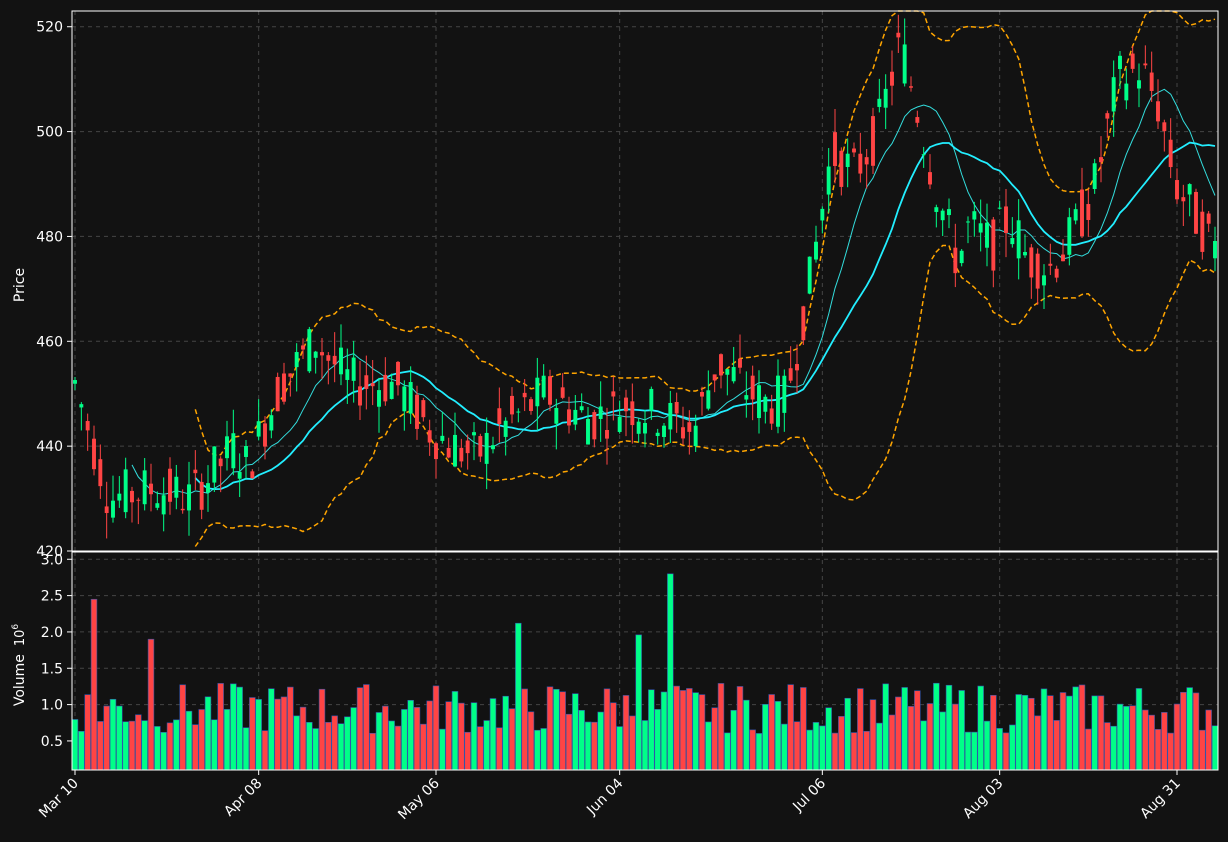 This screenshot has height=842, width=1228. What do you see at coordinates (19, 665) in the screenshot?
I see `volume-axis-label: Volume106` at bounding box center [19, 665].